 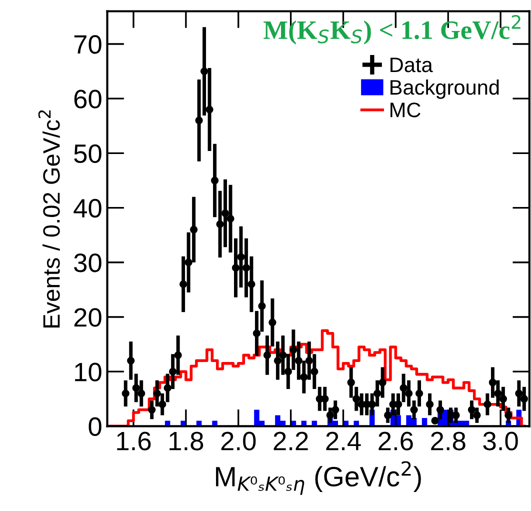 What do you see at coordinates (448, 441) in the screenshot?
I see `x-tick-label: 2.8` at bounding box center [448, 441].